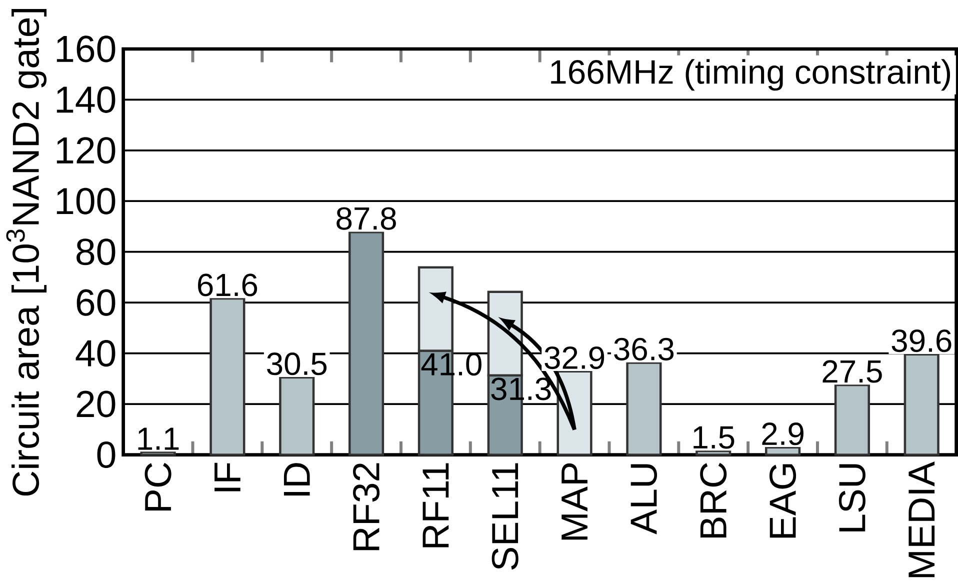 This screenshot has height=587, width=958. I want to click on y-tick-label: 0, so click(106, 455).